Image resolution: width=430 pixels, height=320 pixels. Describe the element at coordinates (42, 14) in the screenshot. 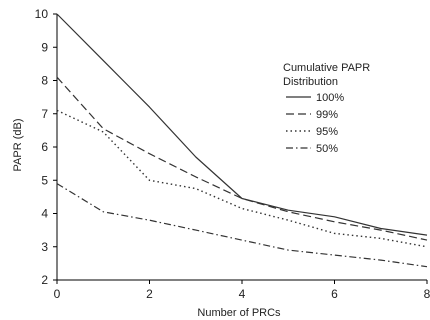

I see `y-tick-label: 10` at that location.